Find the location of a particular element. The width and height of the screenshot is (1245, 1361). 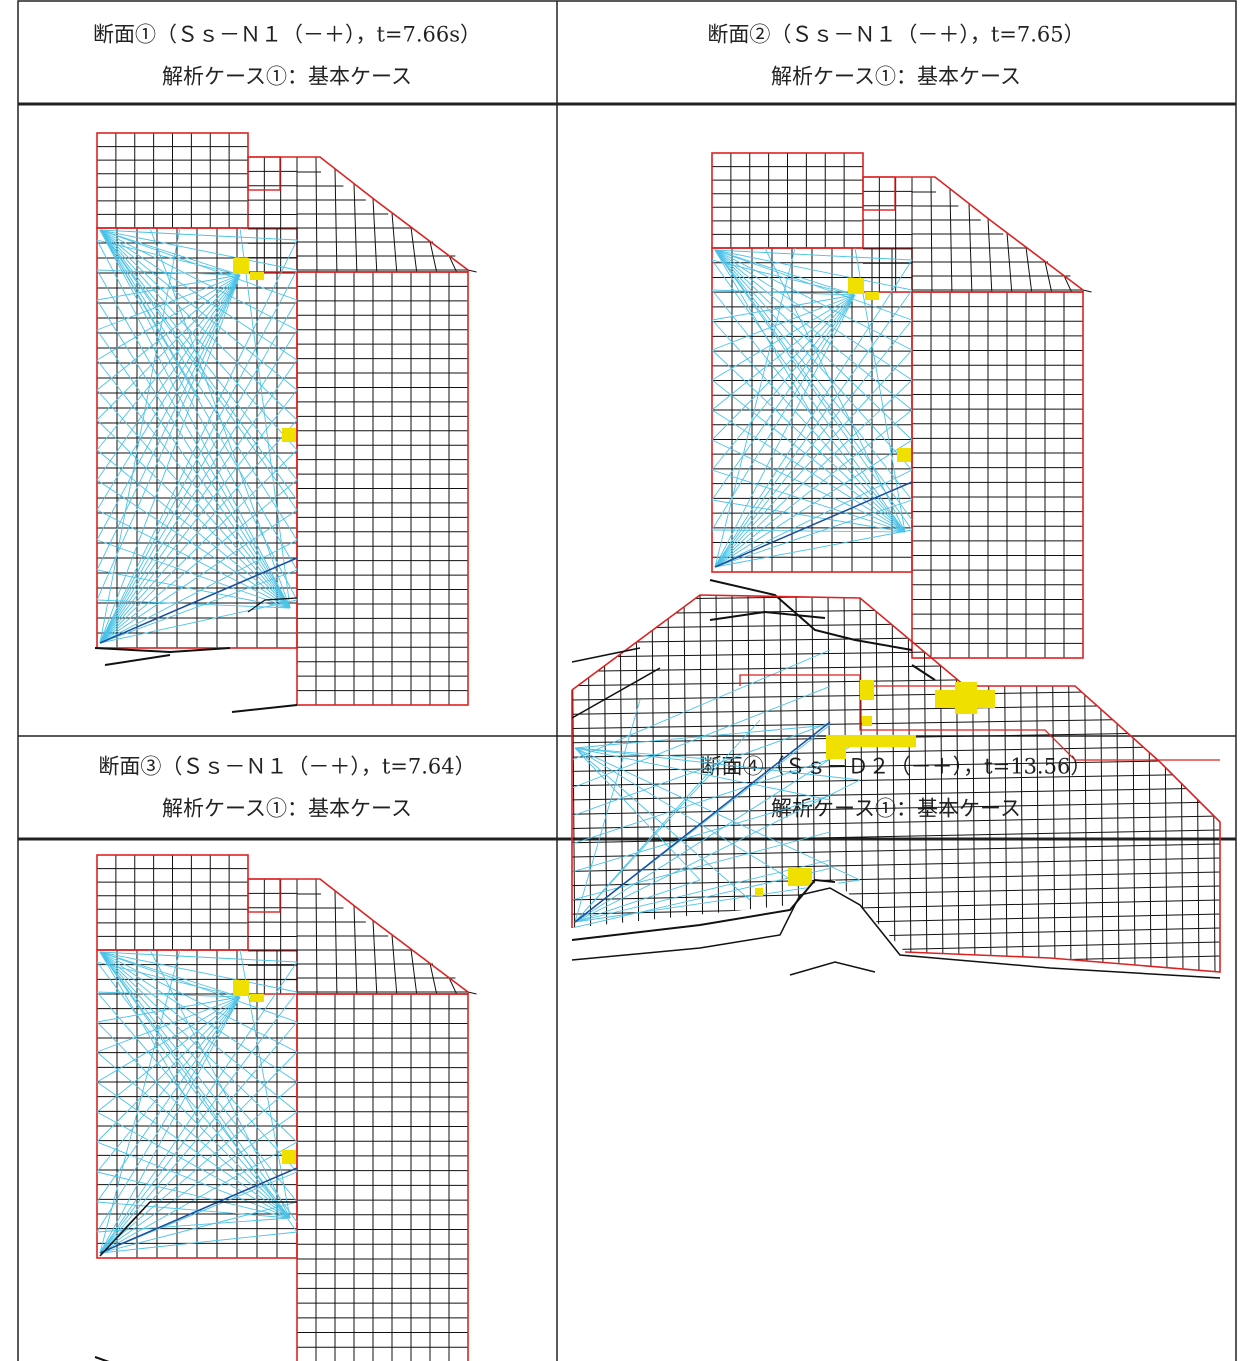

cell-title: 断面①（Ｓｓ－Ｎ１（－＋），t=7.66s） is located at coordinates (287, 35).